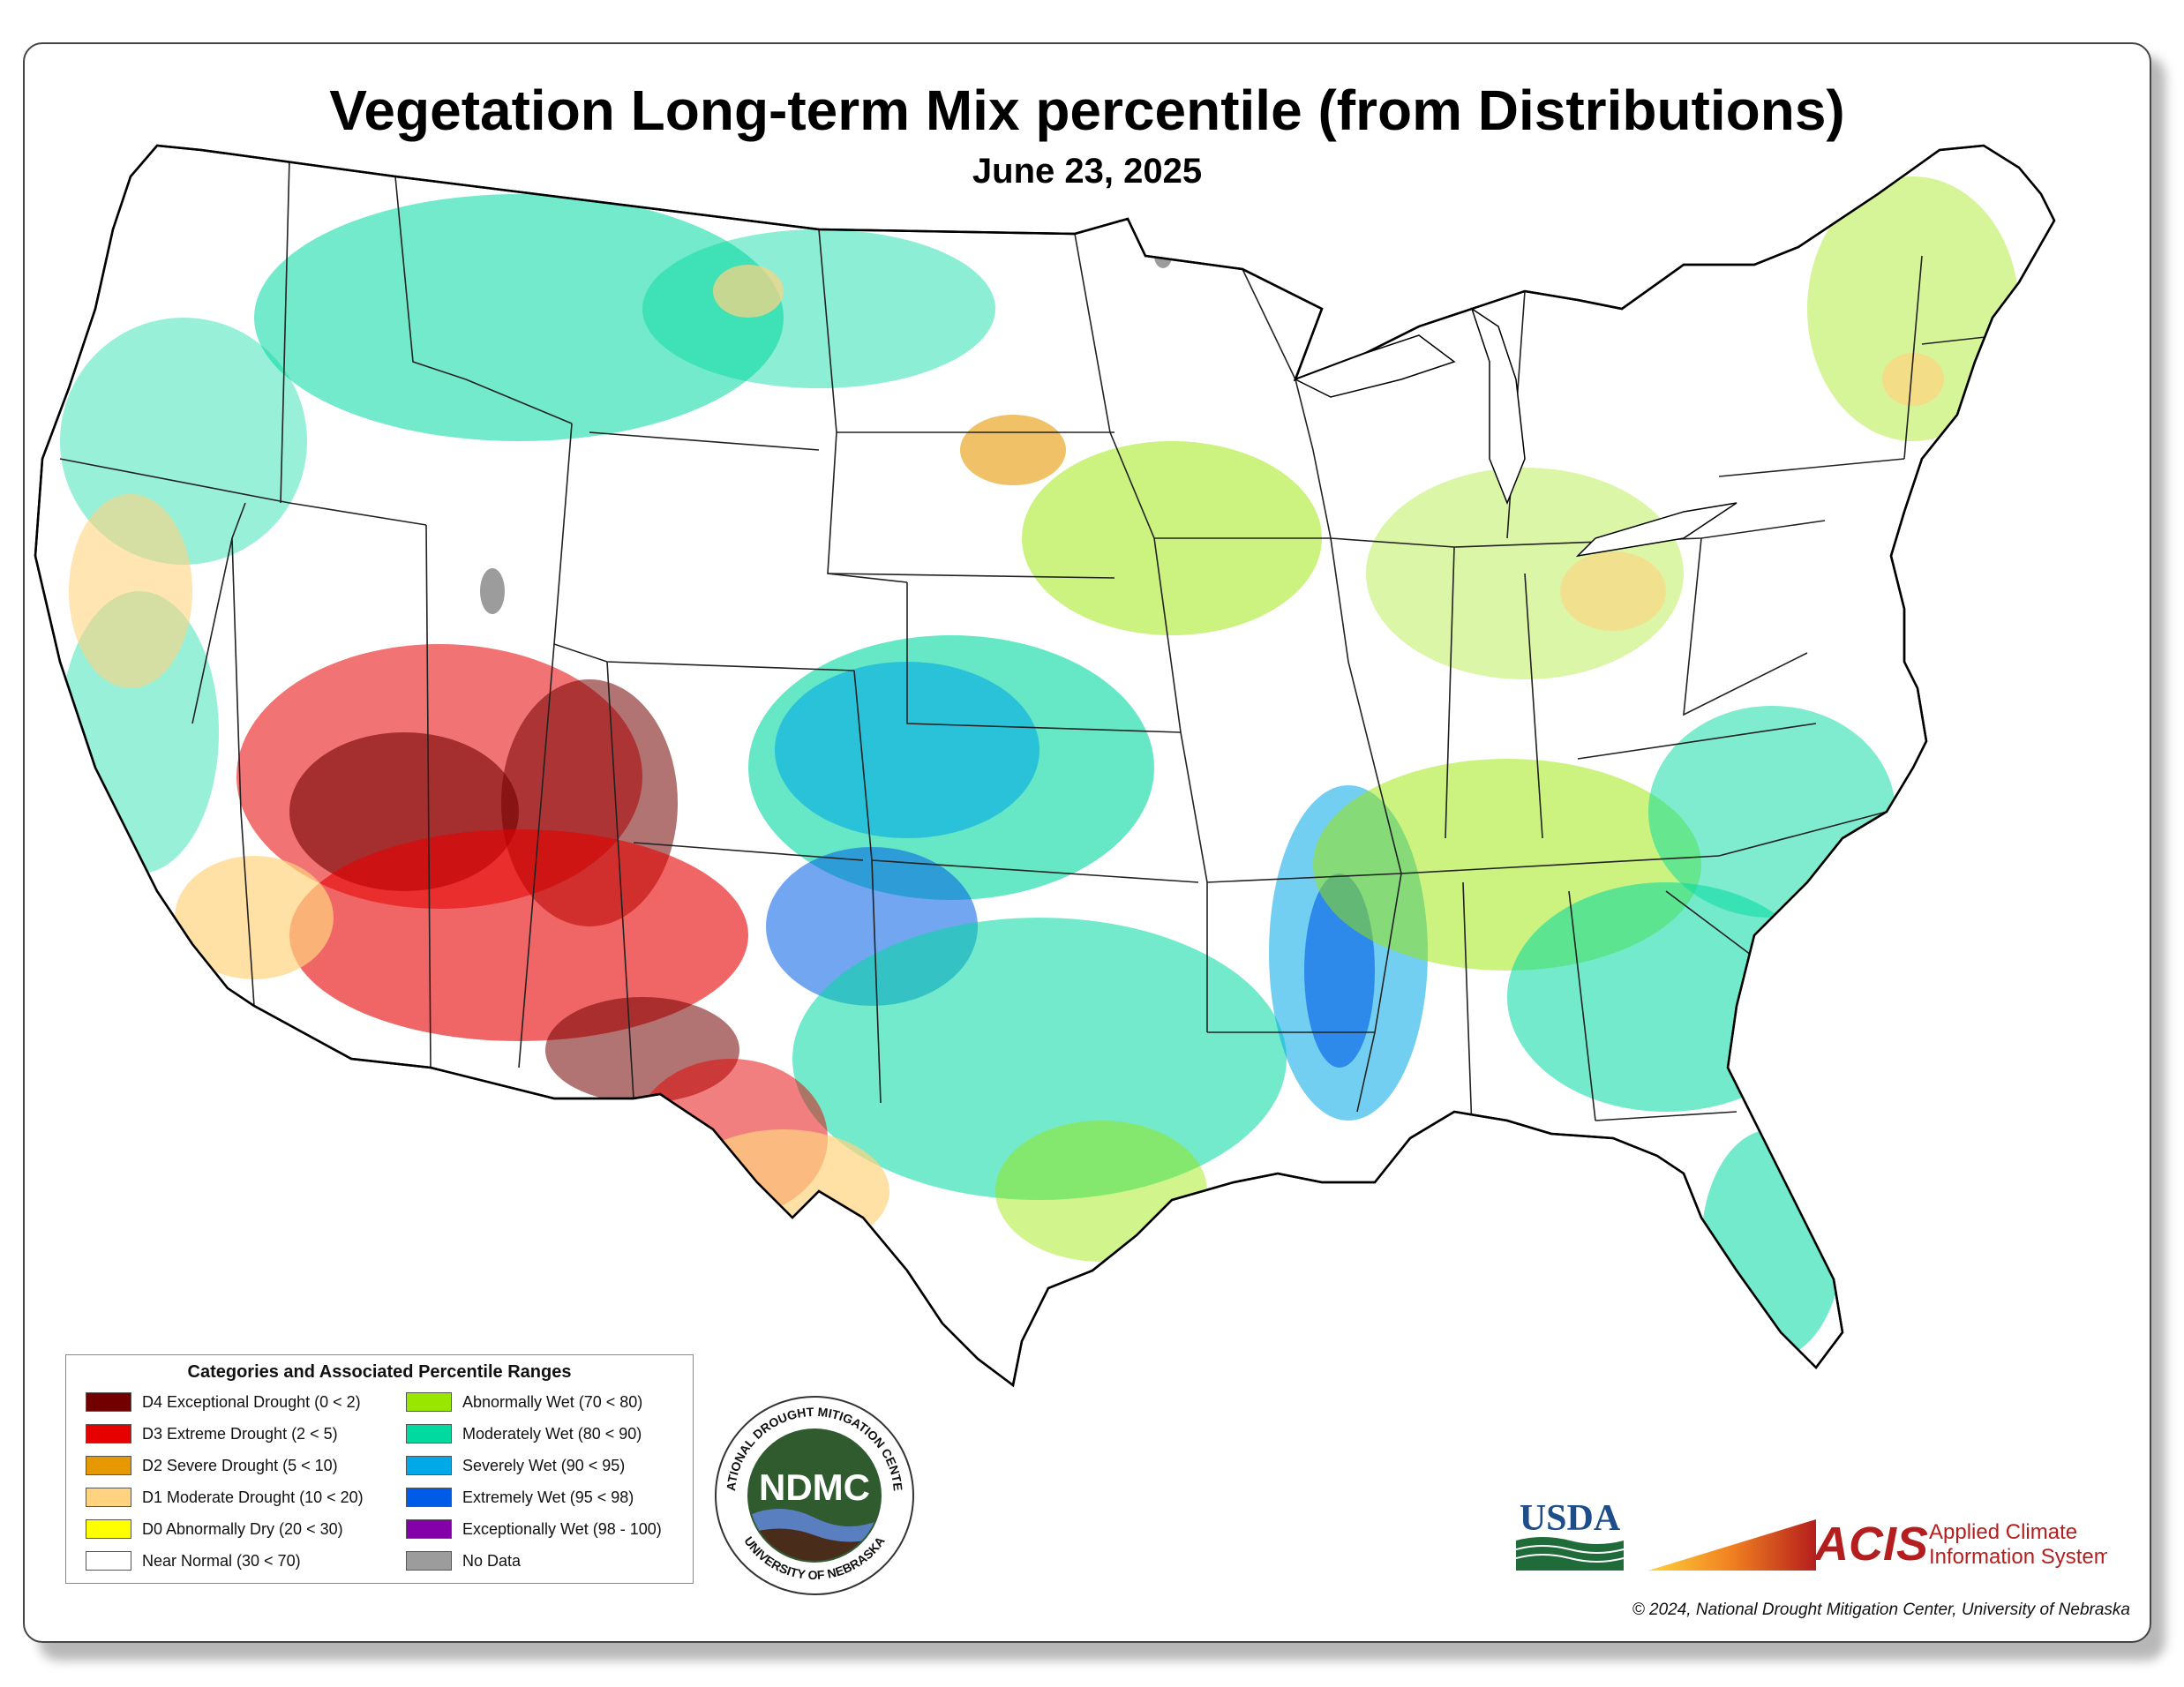 The height and width of the screenshot is (1687, 2184). What do you see at coordinates (552, 1401) in the screenshot?
I see `legend-label: Abnormally Wet (70 < 80)` at bounding box center [552, 1401].